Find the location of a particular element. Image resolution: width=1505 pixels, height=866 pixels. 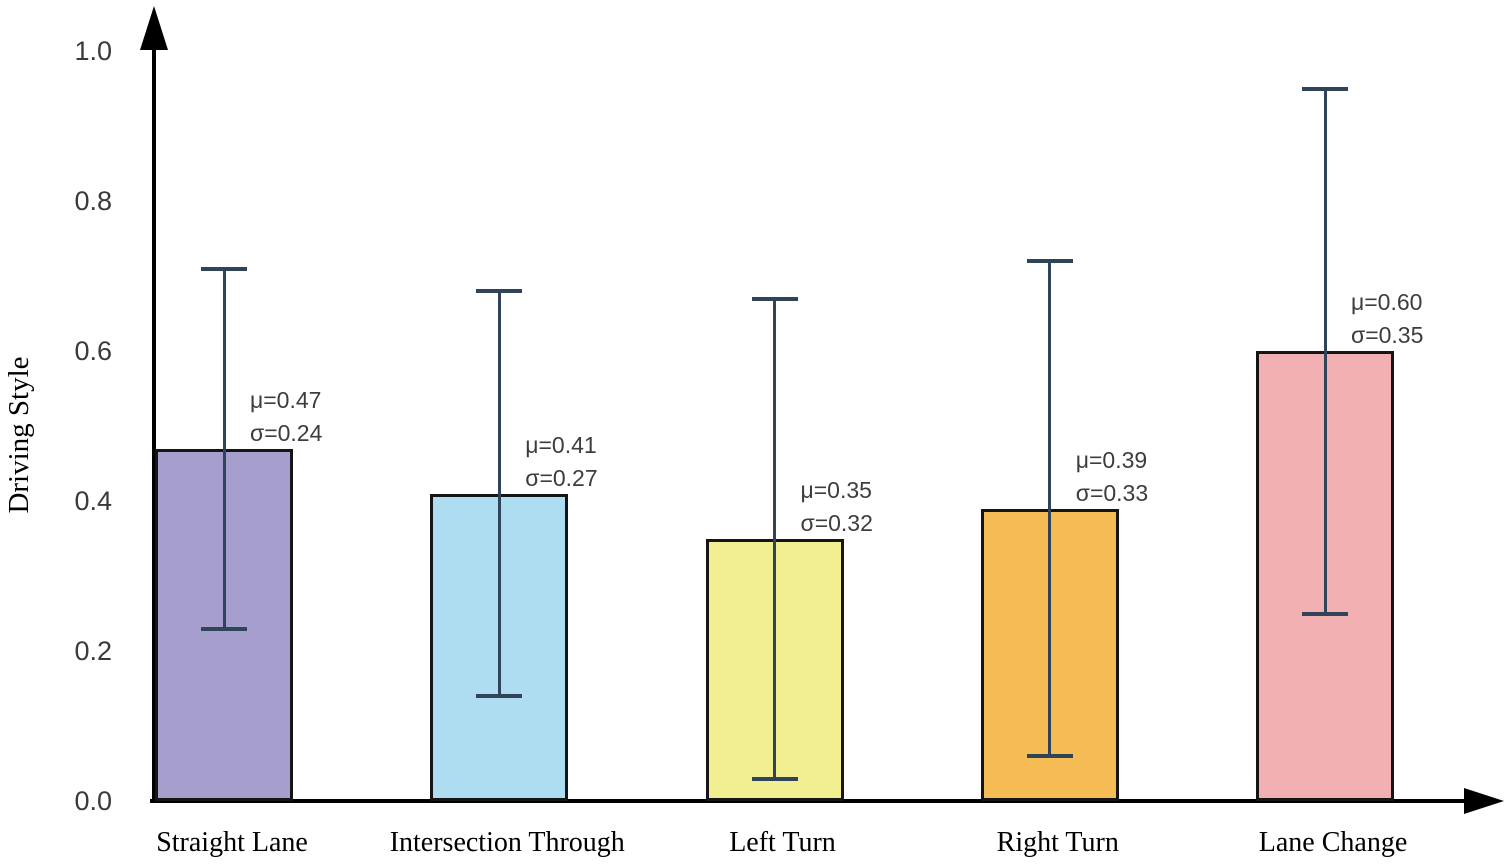

x-category-label: Right Turn is located at coordinates (1057, 842).